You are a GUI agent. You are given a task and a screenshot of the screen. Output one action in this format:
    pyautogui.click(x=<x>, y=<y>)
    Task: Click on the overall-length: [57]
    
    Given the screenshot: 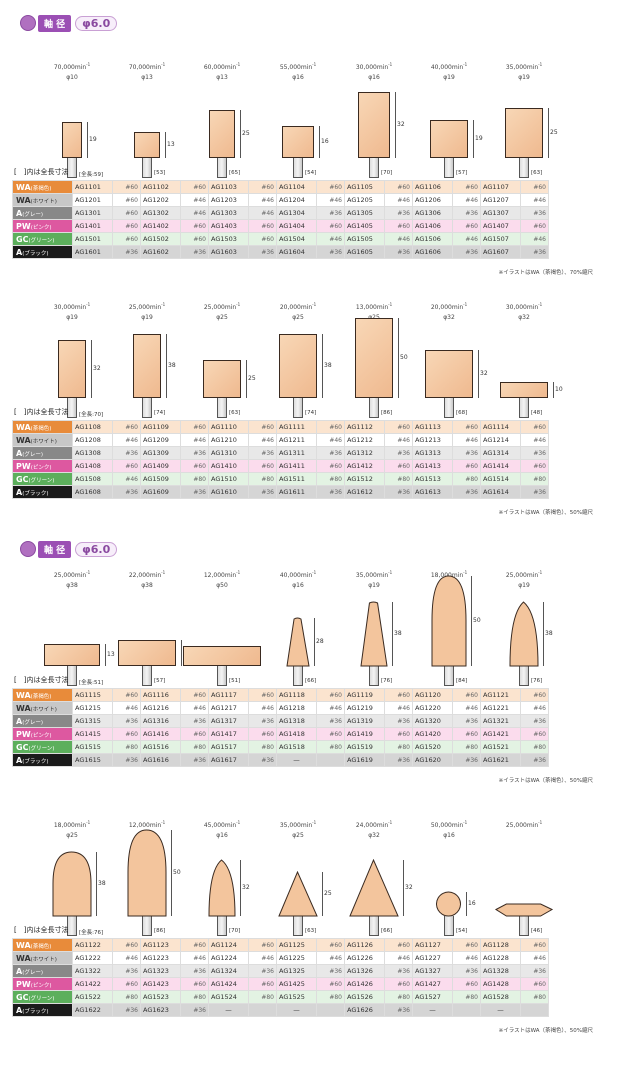 What is the action you would take?
    pyautogui.click(x=462, y=173)
    